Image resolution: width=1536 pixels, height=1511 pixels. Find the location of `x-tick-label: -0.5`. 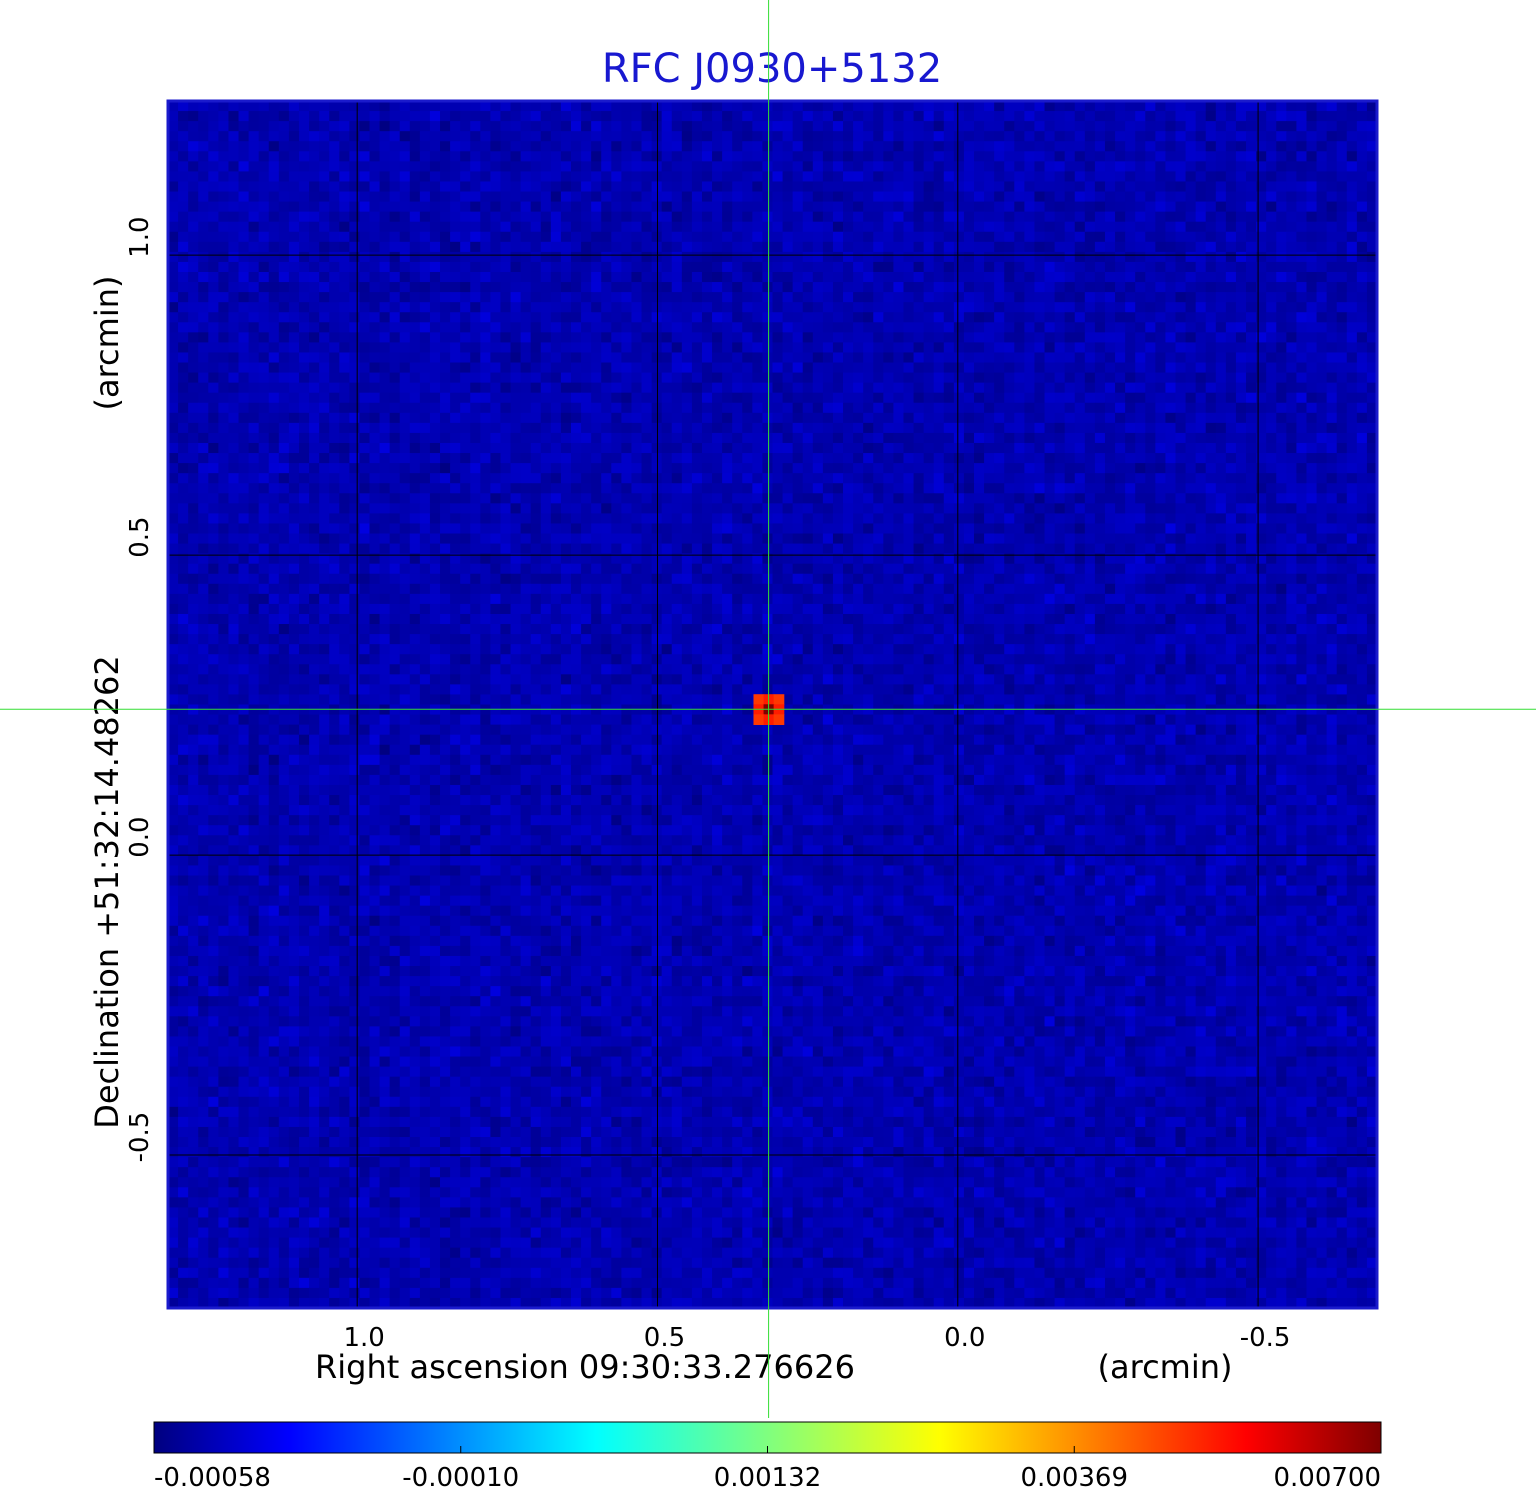

x-tick-label: -0.5 is located at coordinates (1265, 1338).